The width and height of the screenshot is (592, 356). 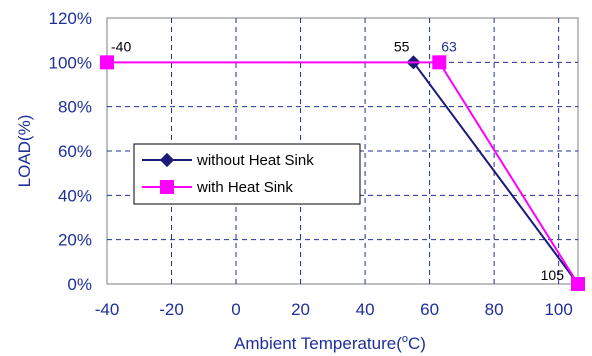 What do you see at coordinates (300, 309) in the screenshot?
I see `x-tick-label: 20` at bounding box center [300, 309].